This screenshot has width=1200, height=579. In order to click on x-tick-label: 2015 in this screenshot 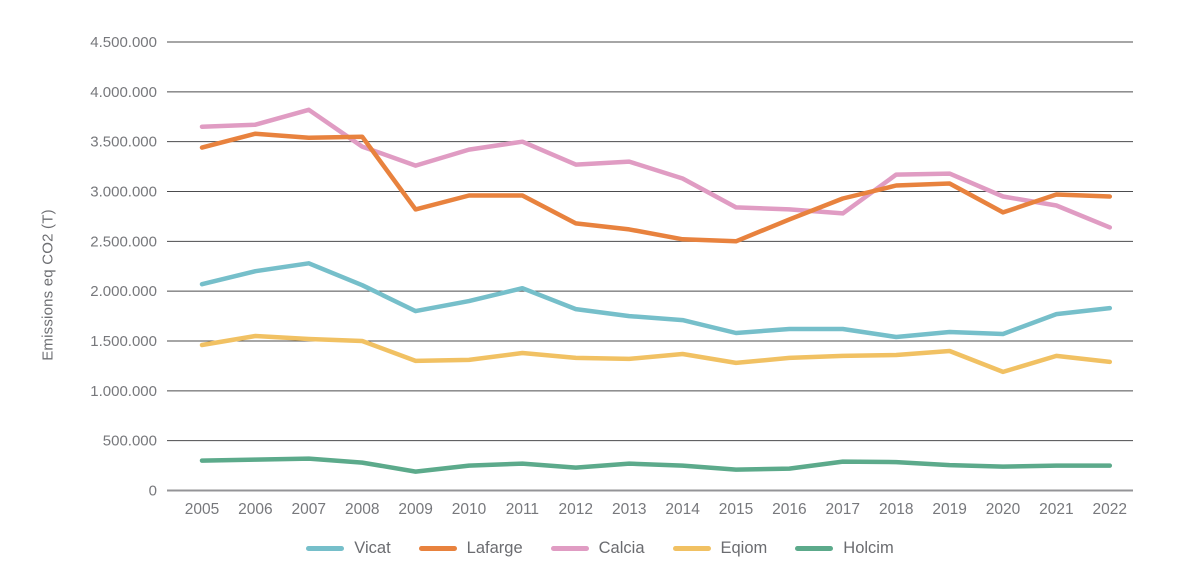, I will do `click(736, 509)`.